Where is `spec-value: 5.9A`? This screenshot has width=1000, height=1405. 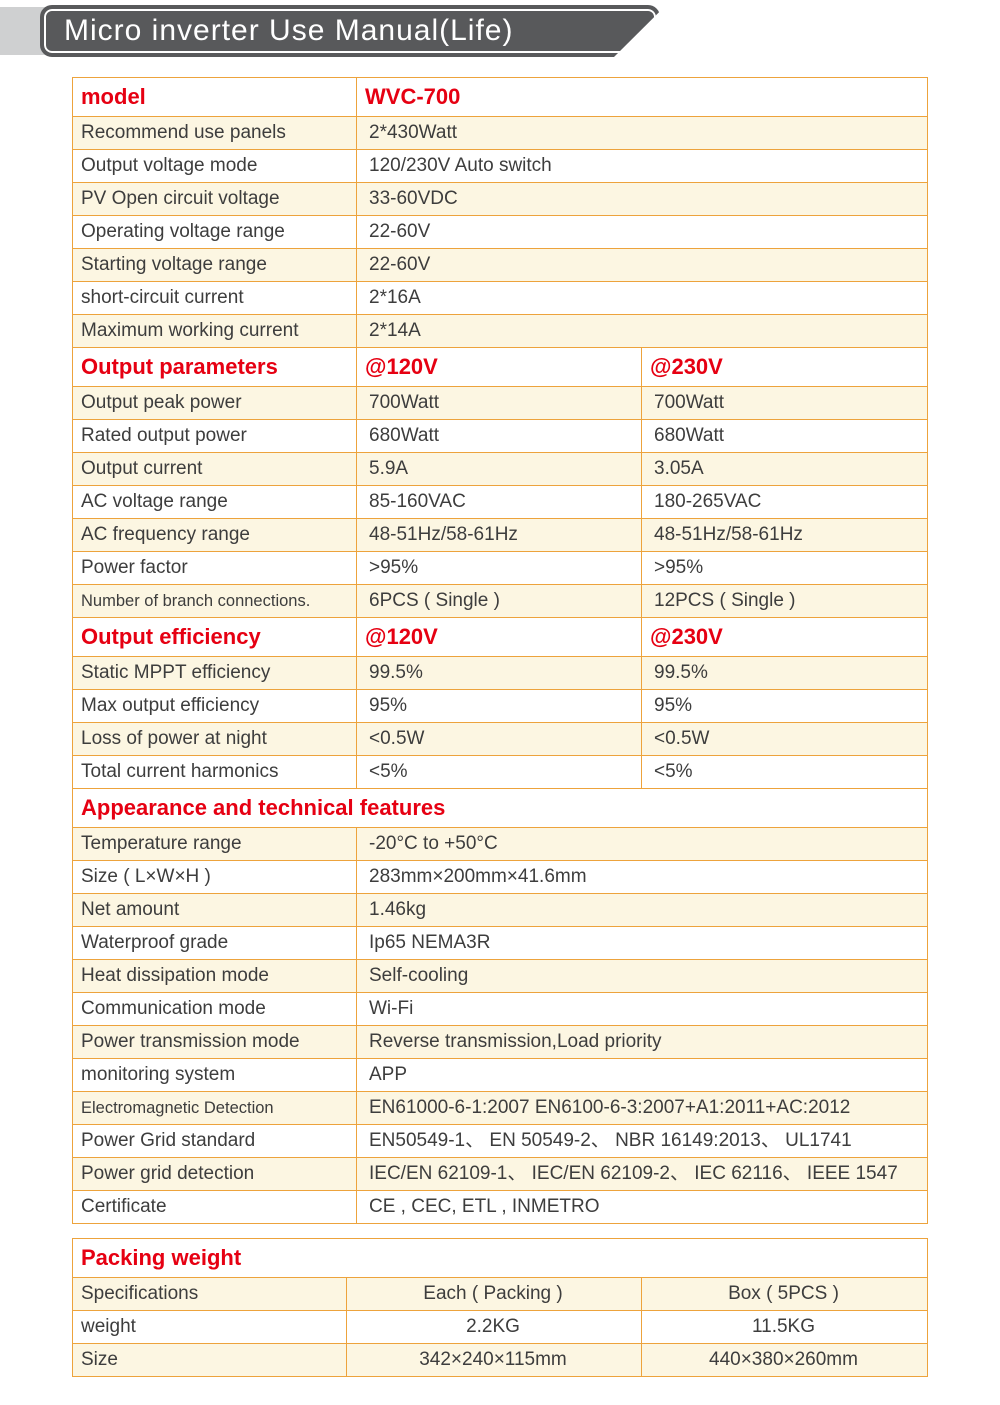 spec-value: 5.9A is located at coordinates (498, 469).